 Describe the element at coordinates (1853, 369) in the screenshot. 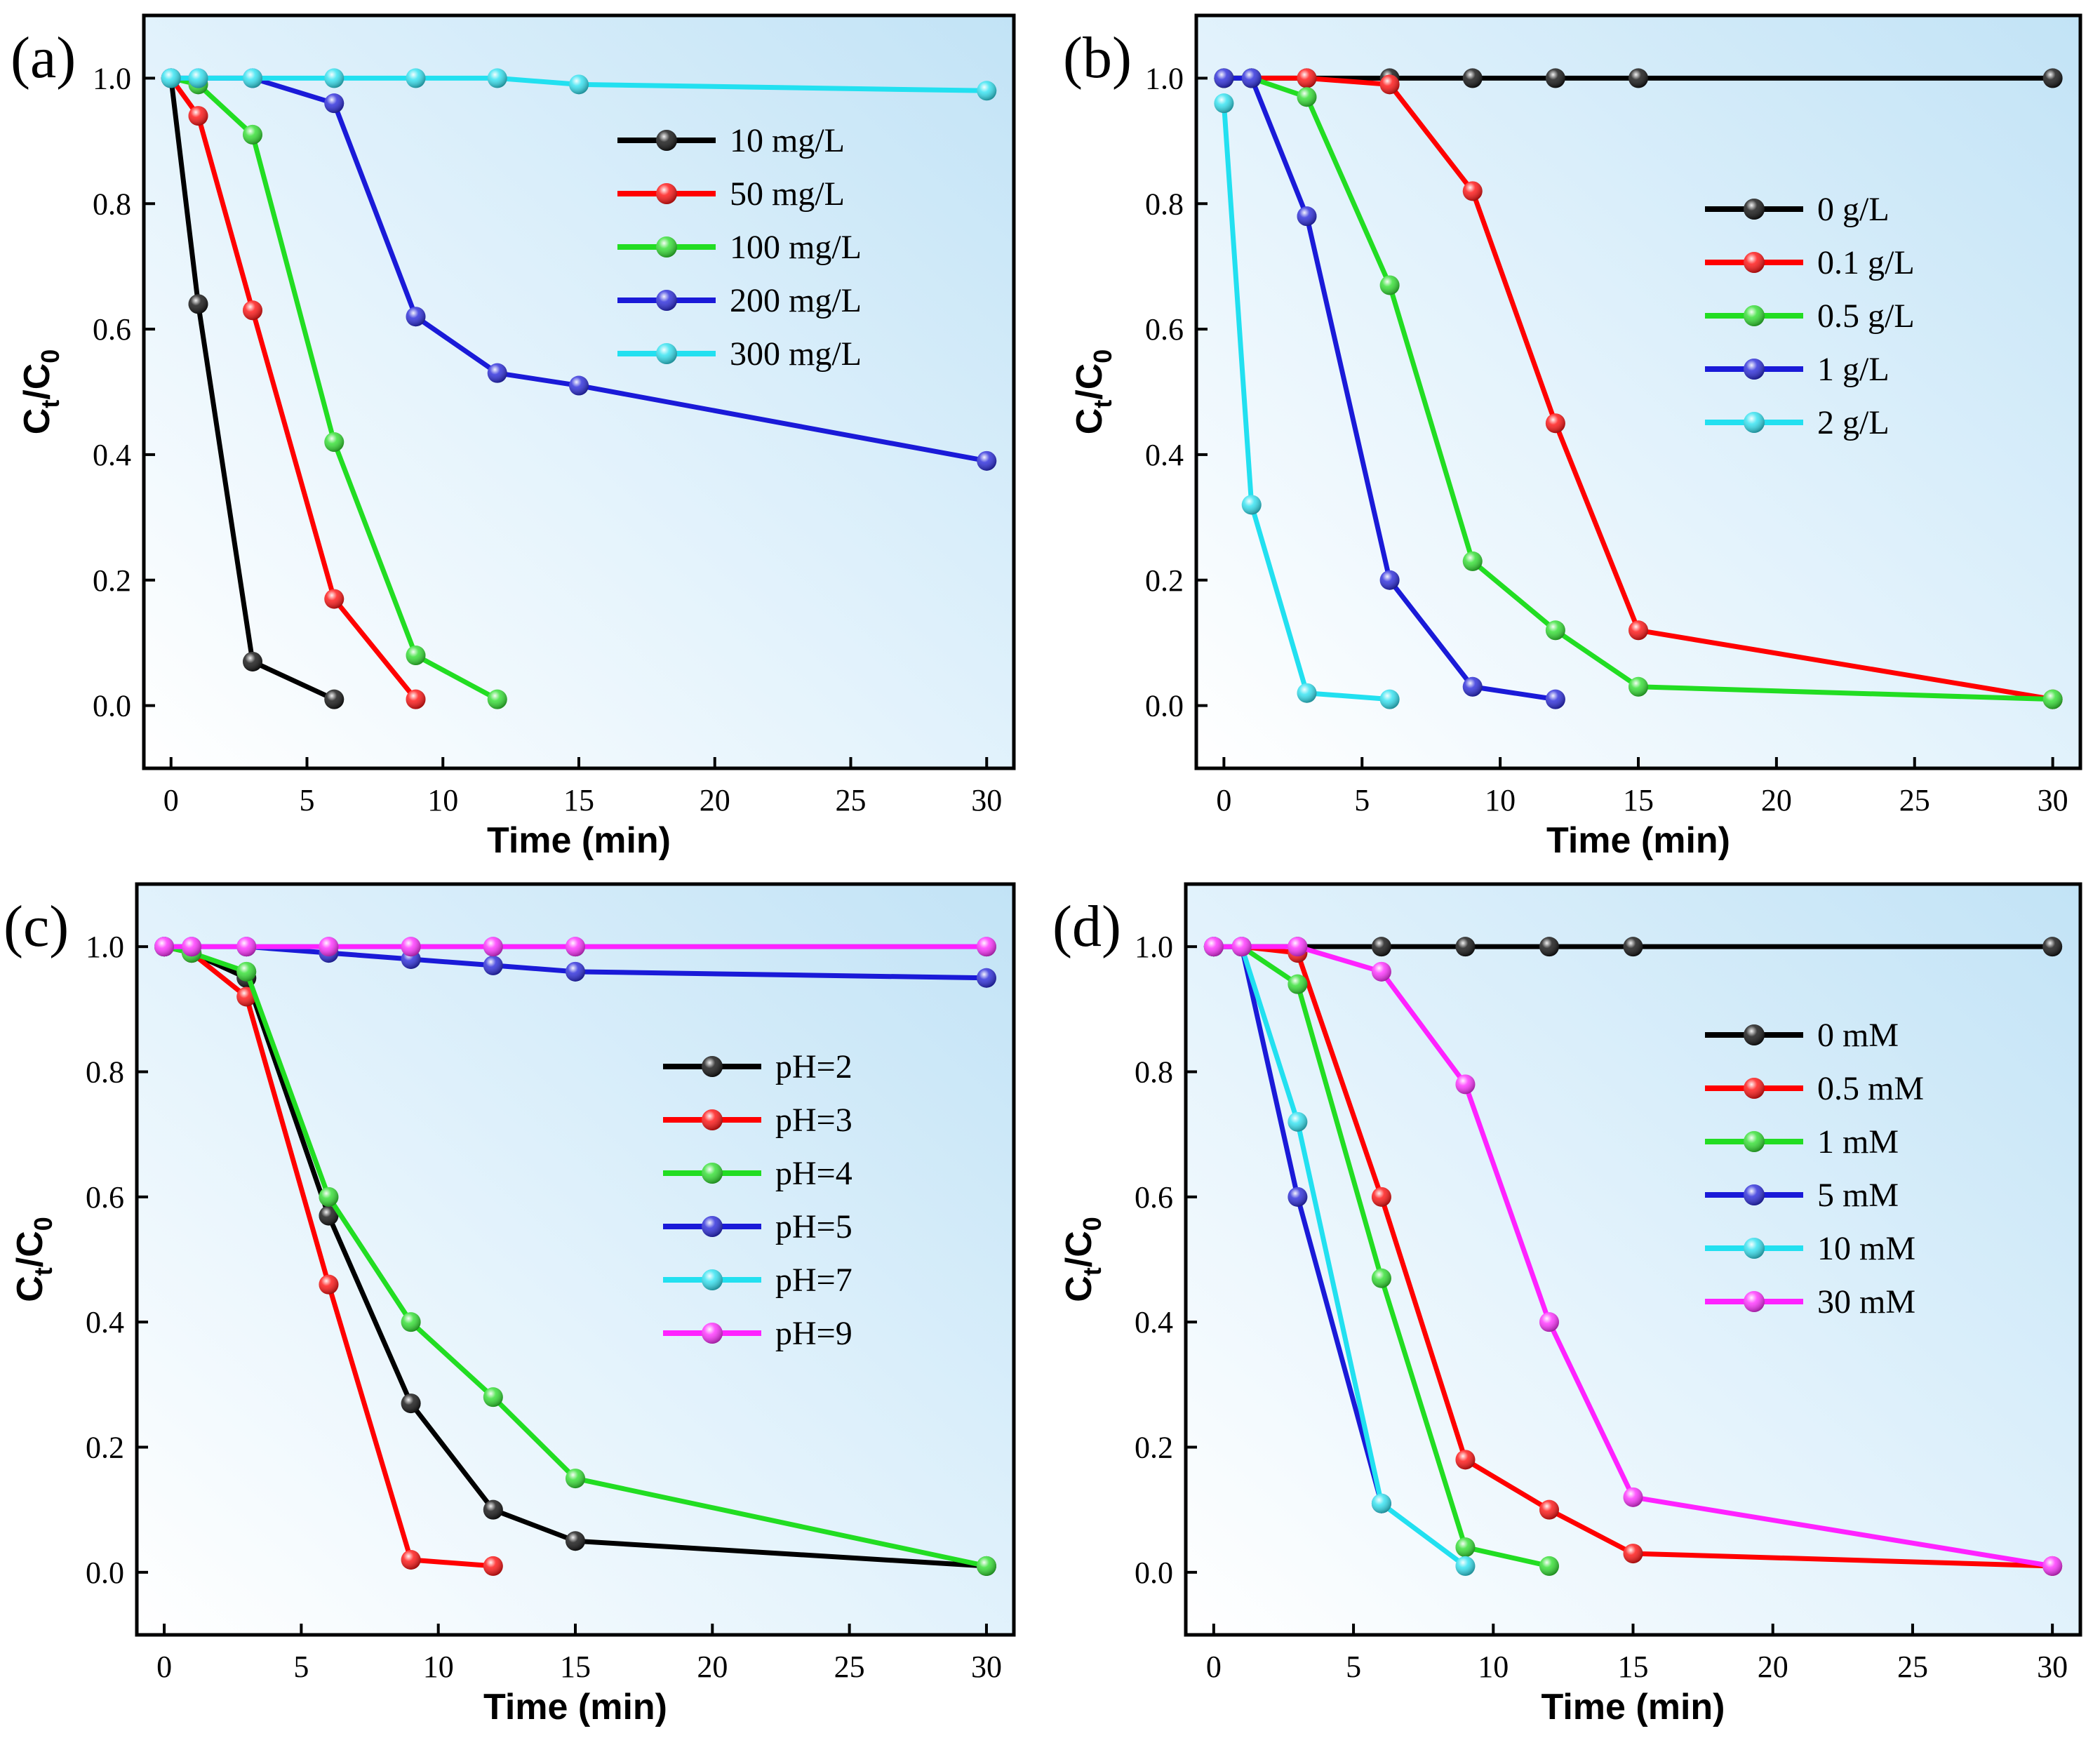

I see `legend-label: 1 g/L` at that location.